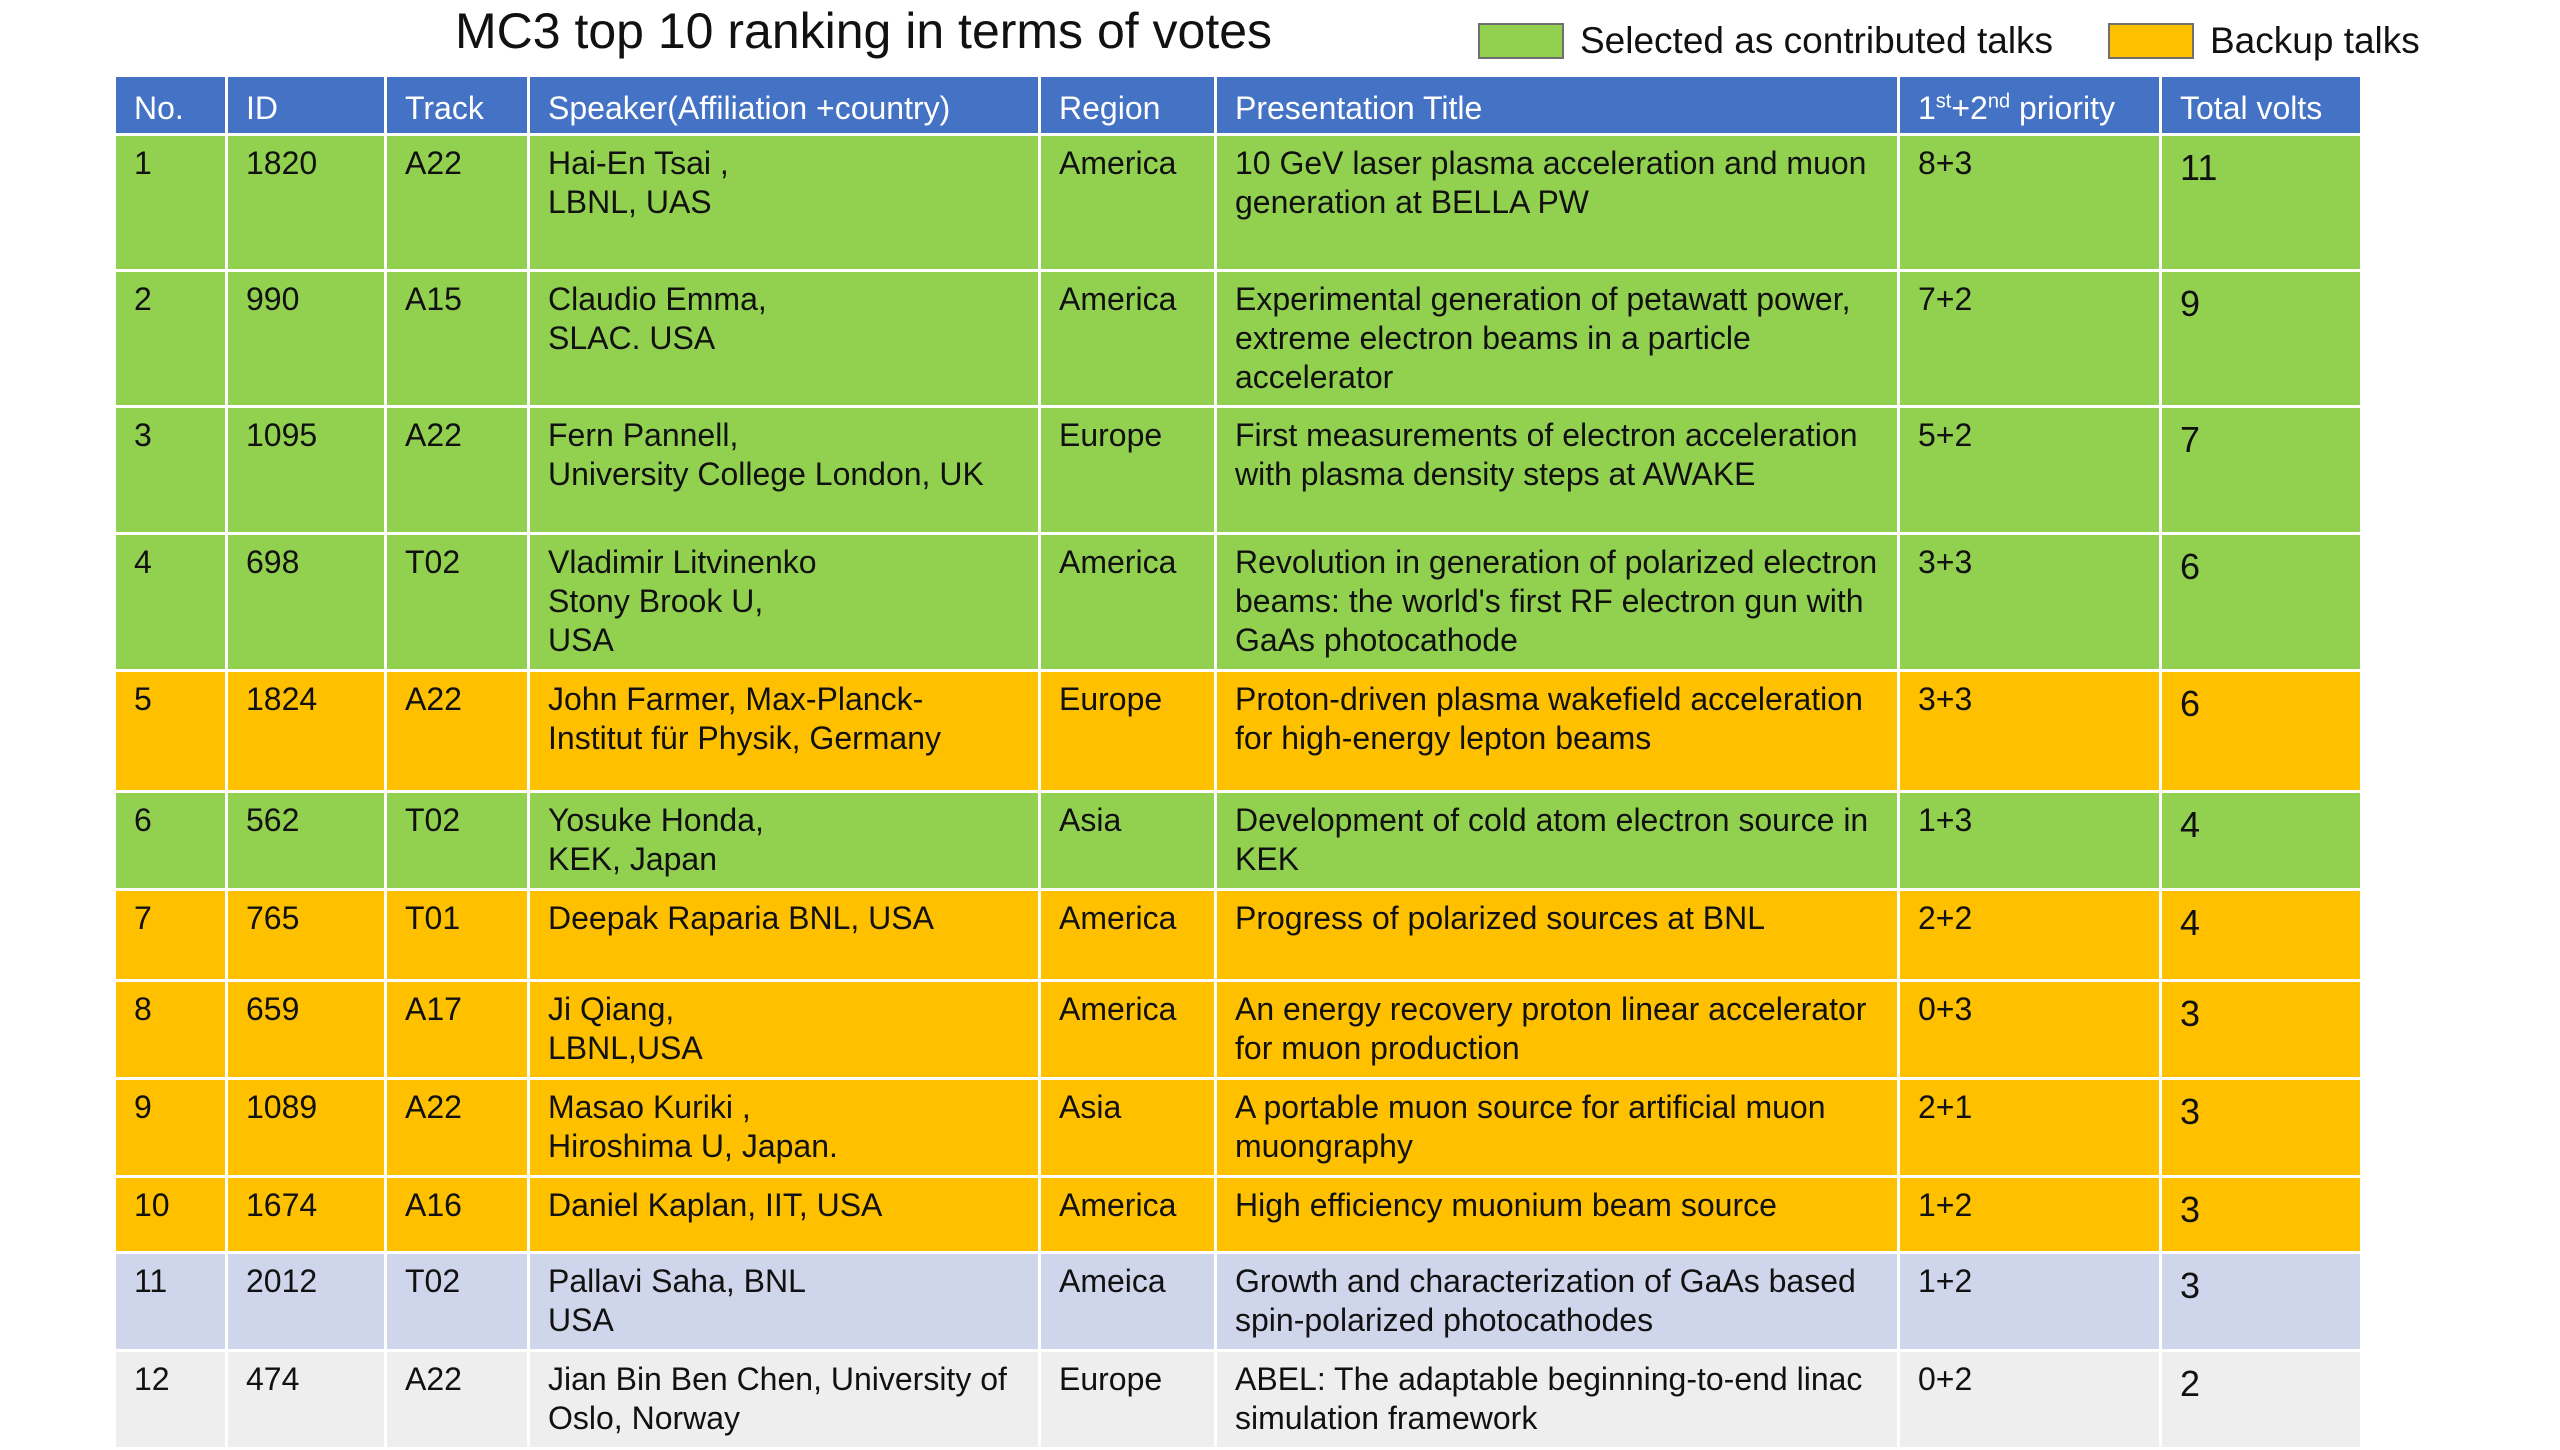 The width and height of the screenshot is (2560, 1450). What do you see at coordinates (2029, 840) in the screenshot?
I see `cell-priority: 1+3` at bounding box center [2029, 840].